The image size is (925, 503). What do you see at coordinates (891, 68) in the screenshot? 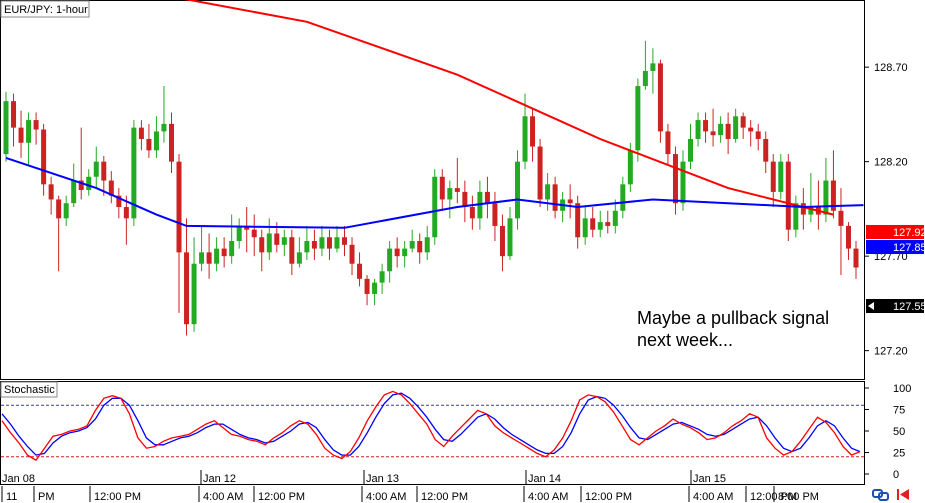
I see `price-tick-label: 128.70` at bounding box center [891, 68].